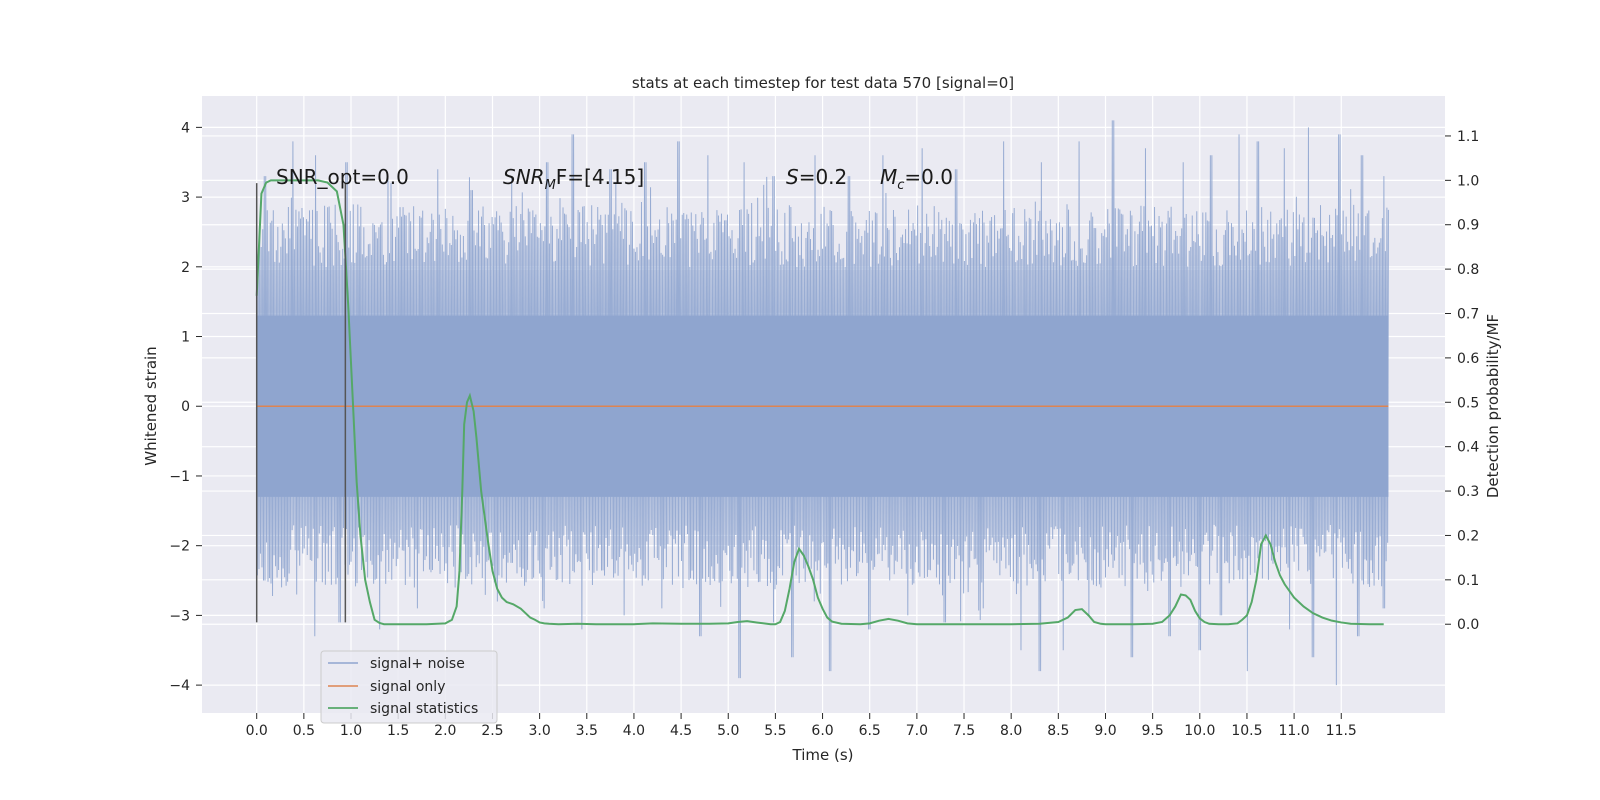 The height and width of the screenshot is (800, 1600). What do you see at coordinates (964, 731) in the screenshot?
I see `x-tick-label: 7.5` at bounding box center [964, 731].